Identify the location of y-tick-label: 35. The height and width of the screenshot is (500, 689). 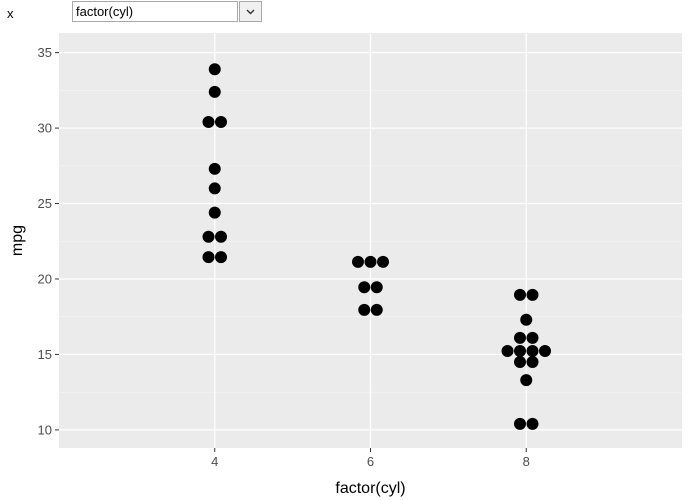
(45, 52).